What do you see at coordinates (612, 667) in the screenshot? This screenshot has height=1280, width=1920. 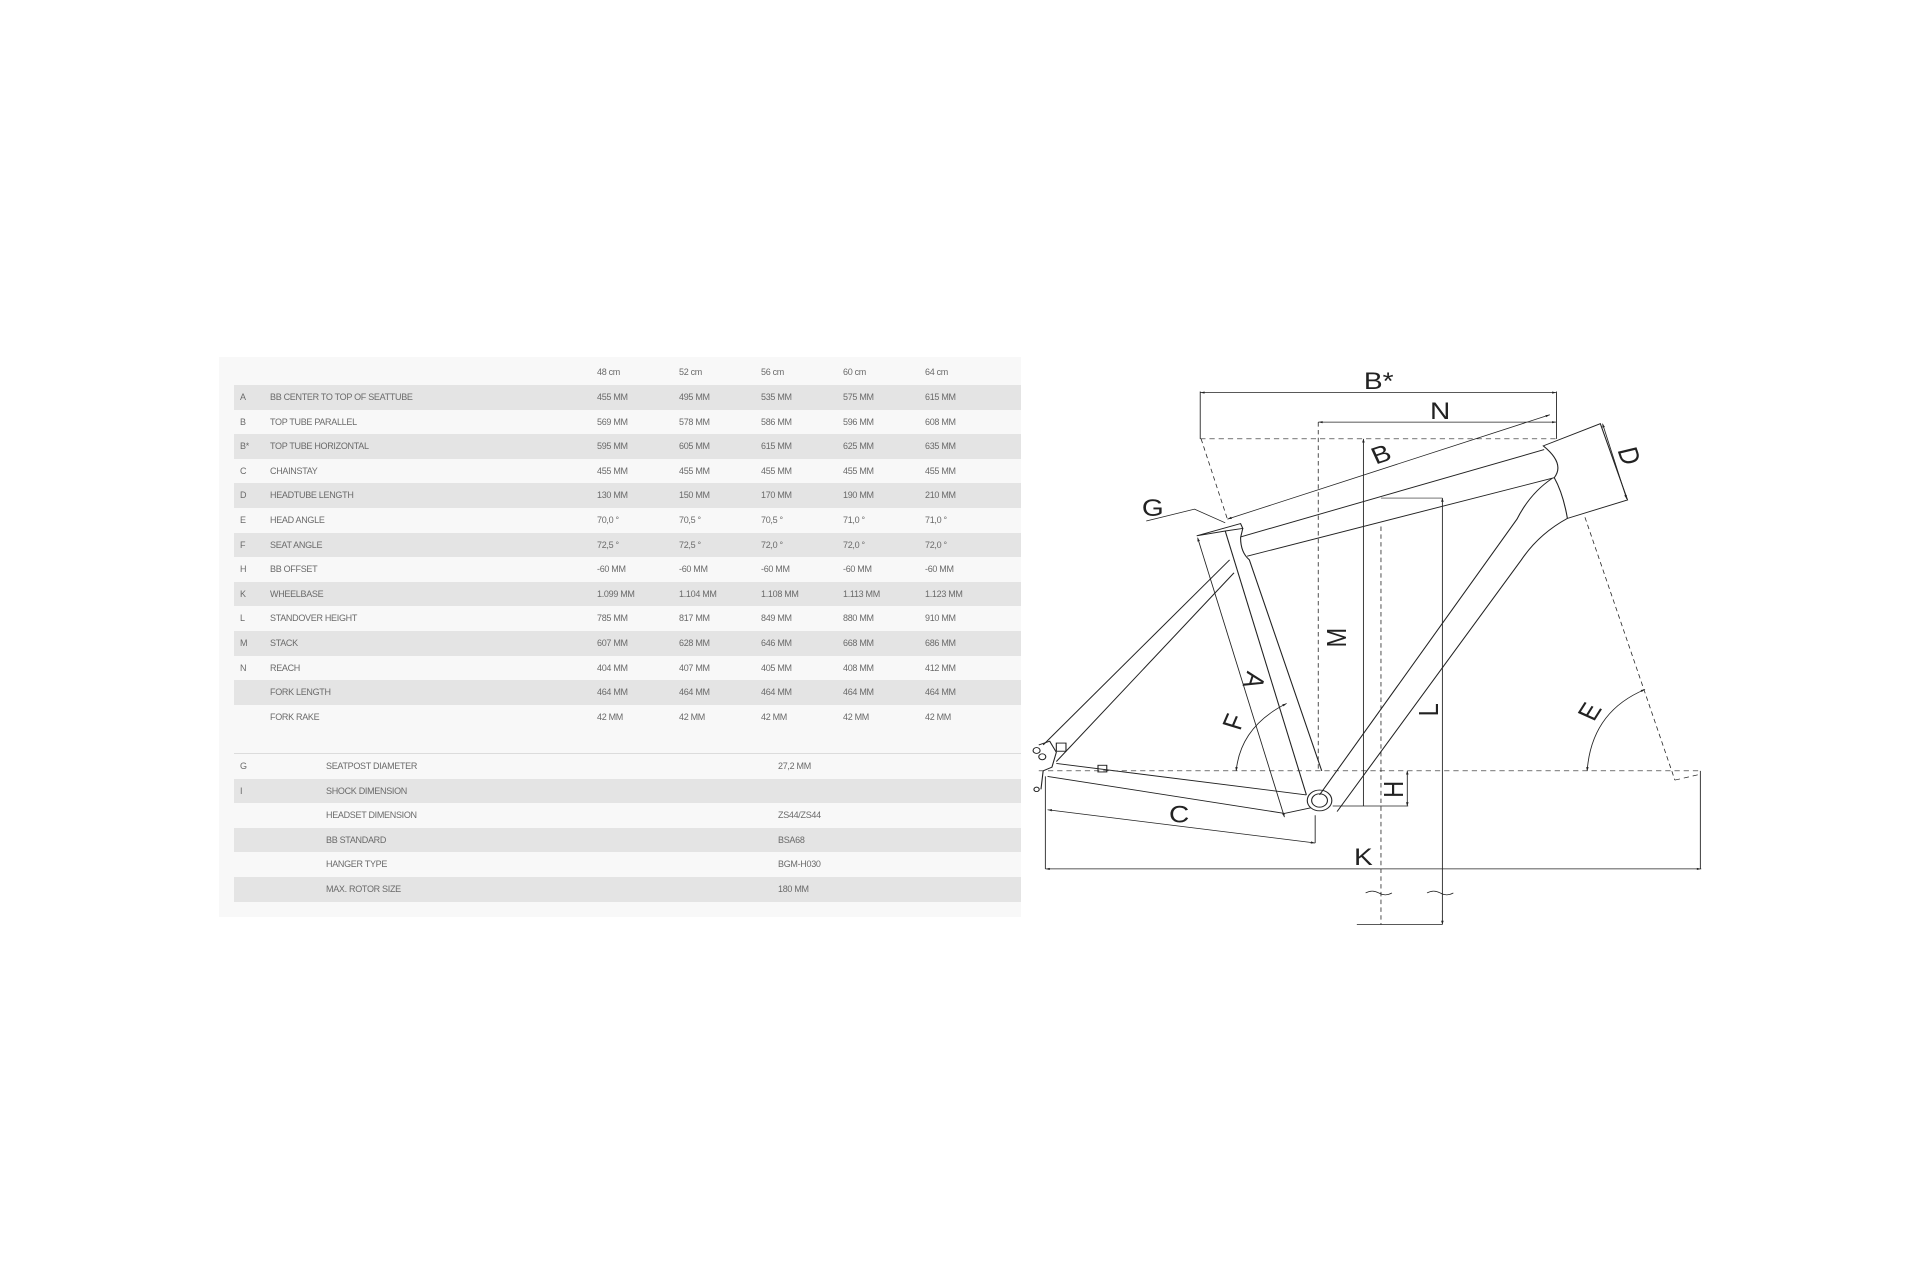 I see `row-value: 404 MM` at bounding box center [612, 667].